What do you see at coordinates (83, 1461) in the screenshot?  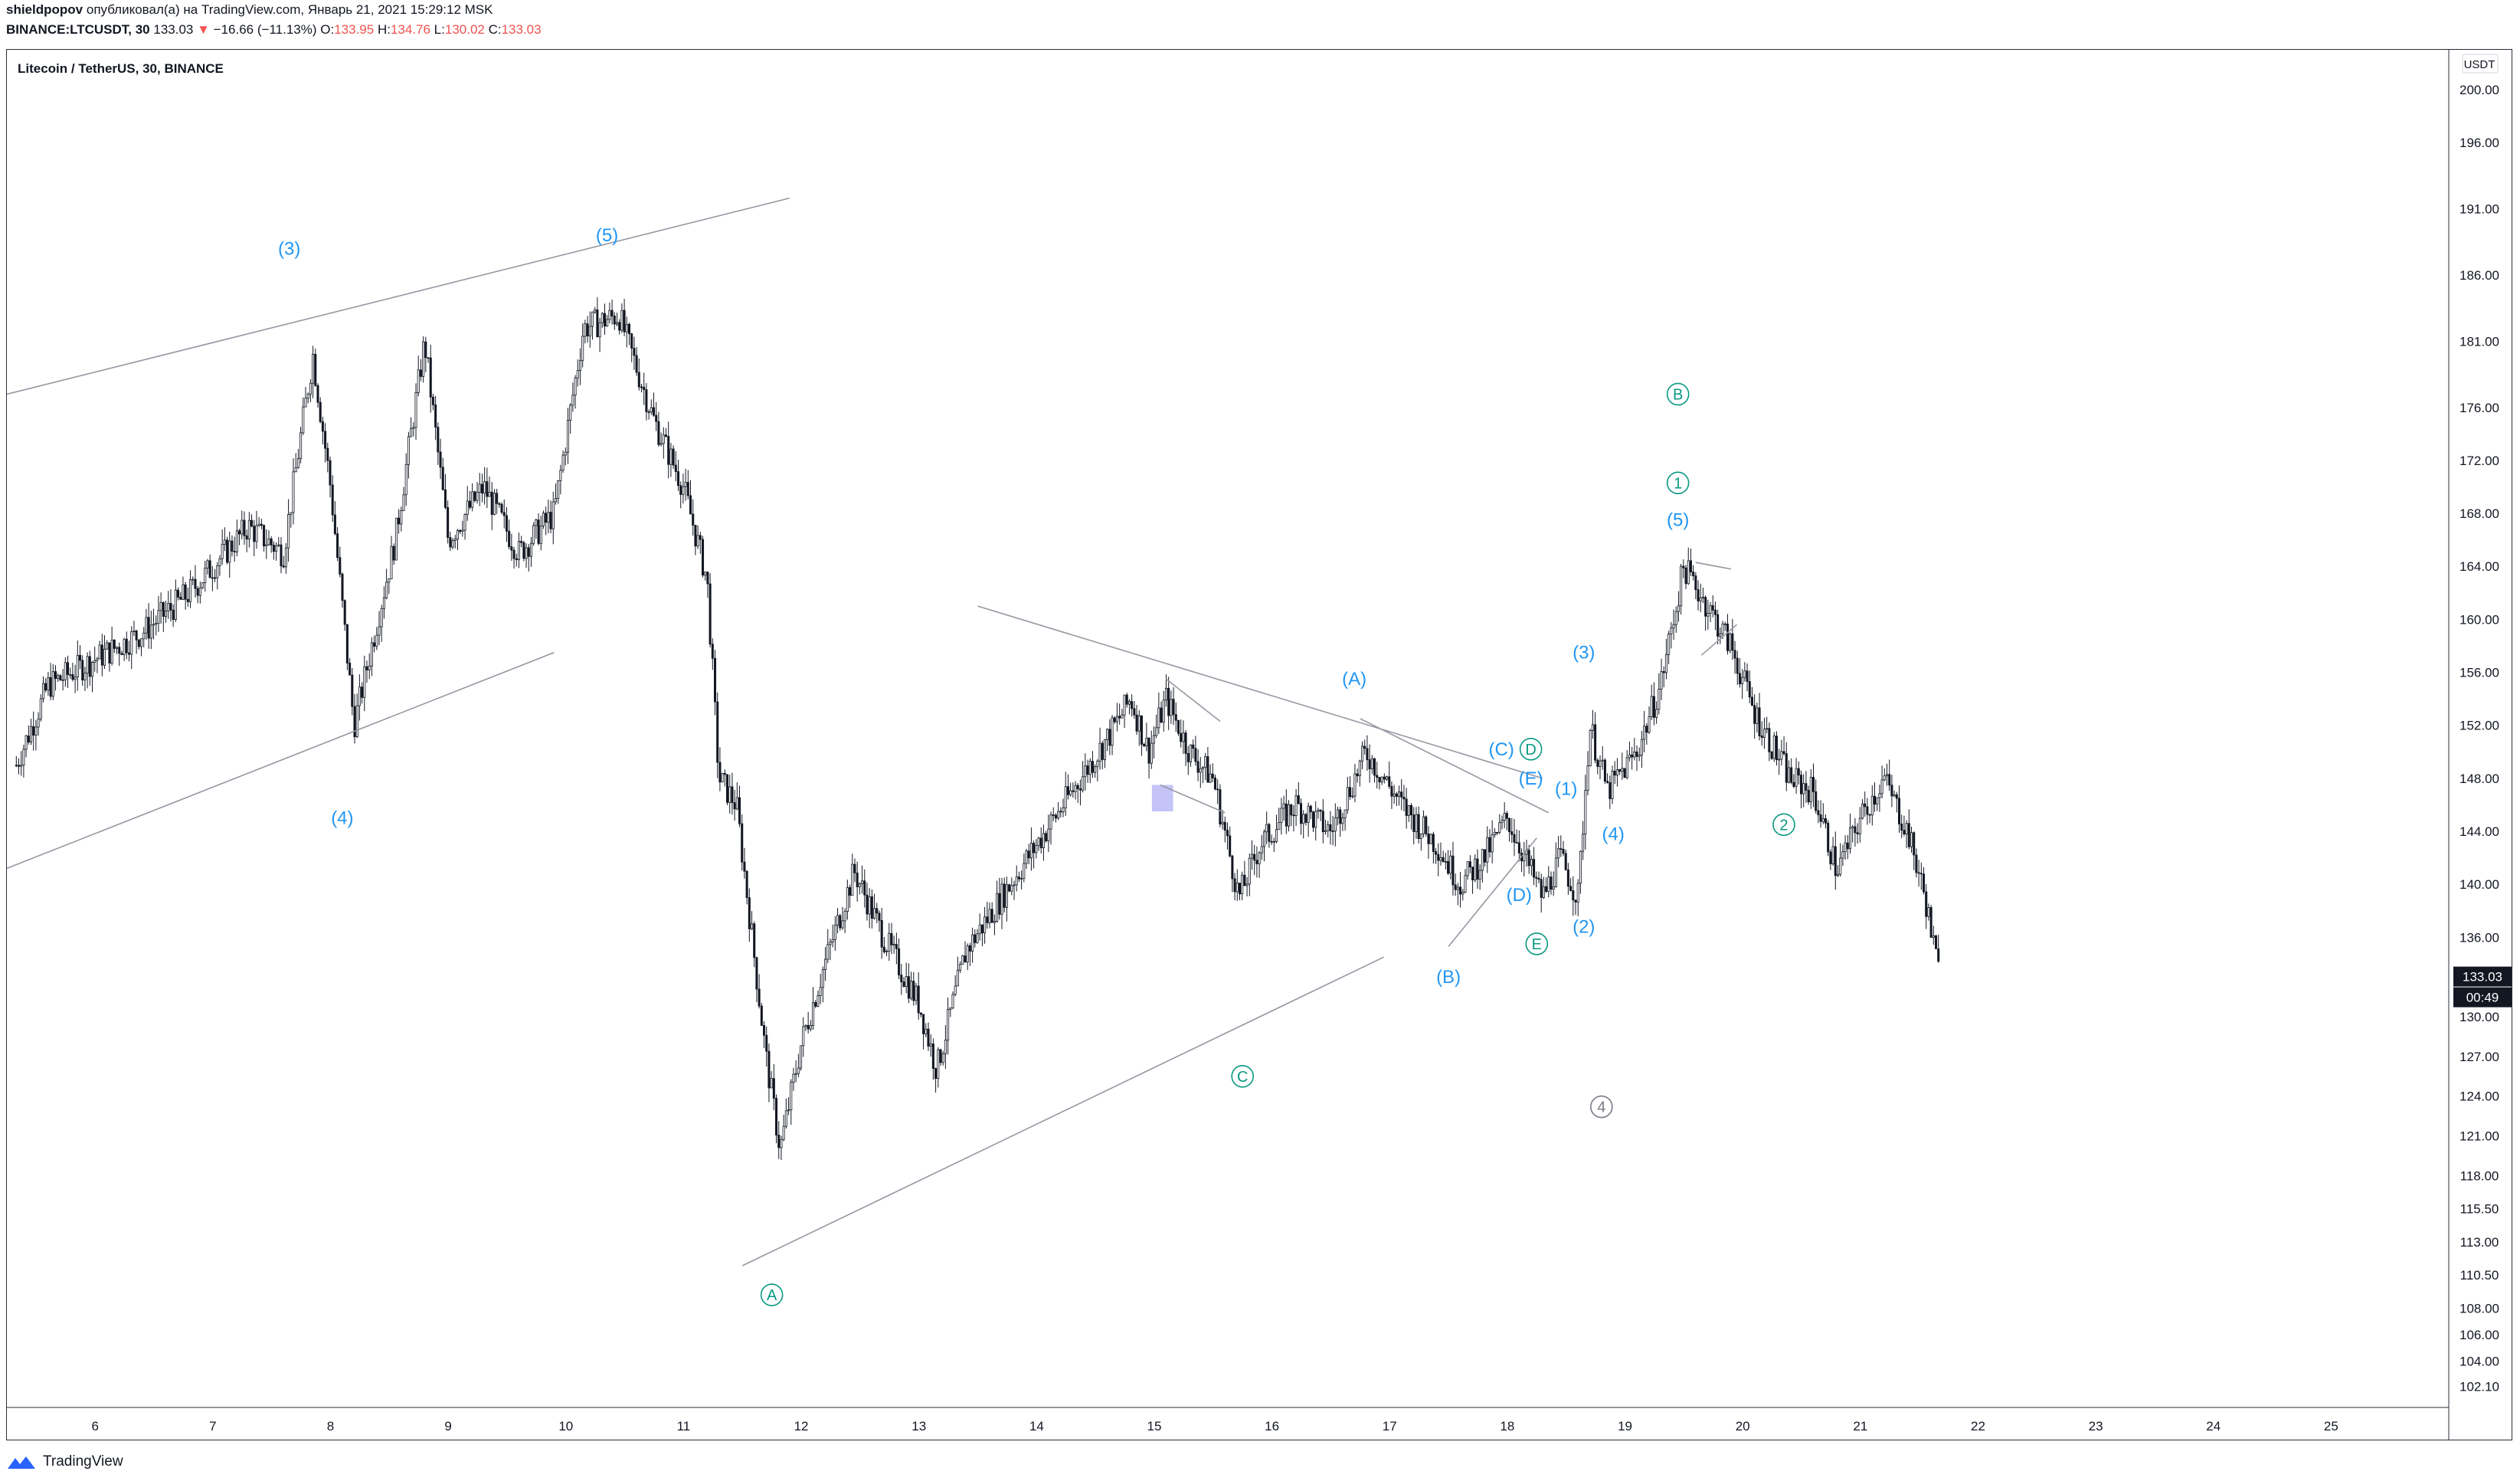 I see `footer-brand: TradingView` at bounding box center [83, 1461].